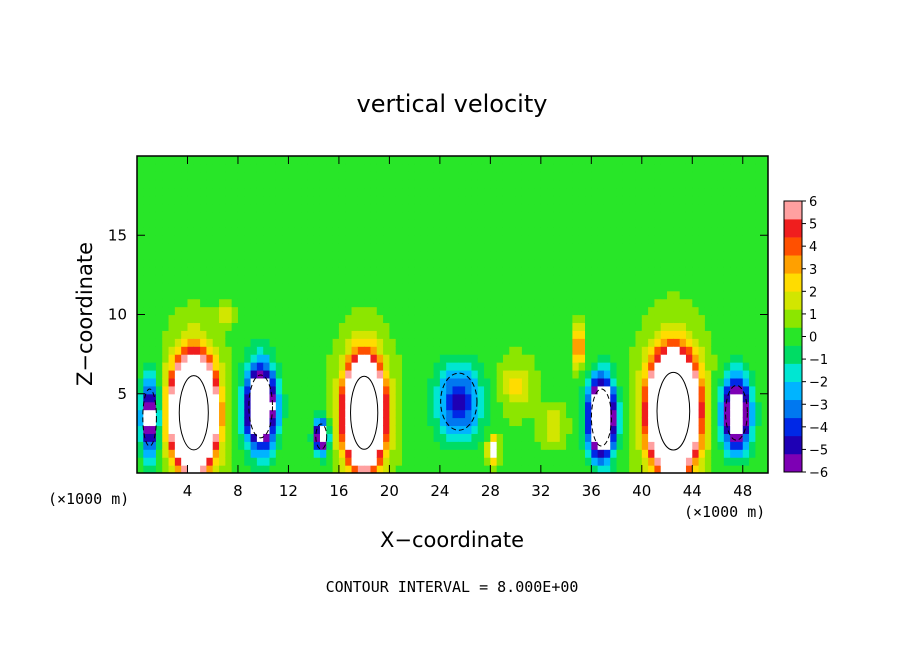 The image size is (904, 654). Describe the element at coordinates (452, 540) in the screenshot. I see `x-axis-label: X−coordinate` at that location.